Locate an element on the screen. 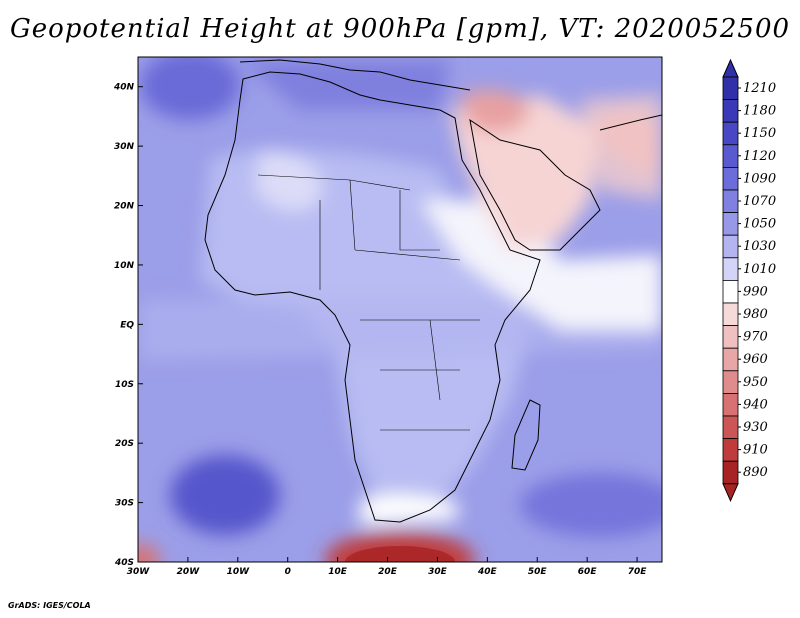 The image size is (800, 618). lon-tick-label: 0 is located at coordinates (288, 572).